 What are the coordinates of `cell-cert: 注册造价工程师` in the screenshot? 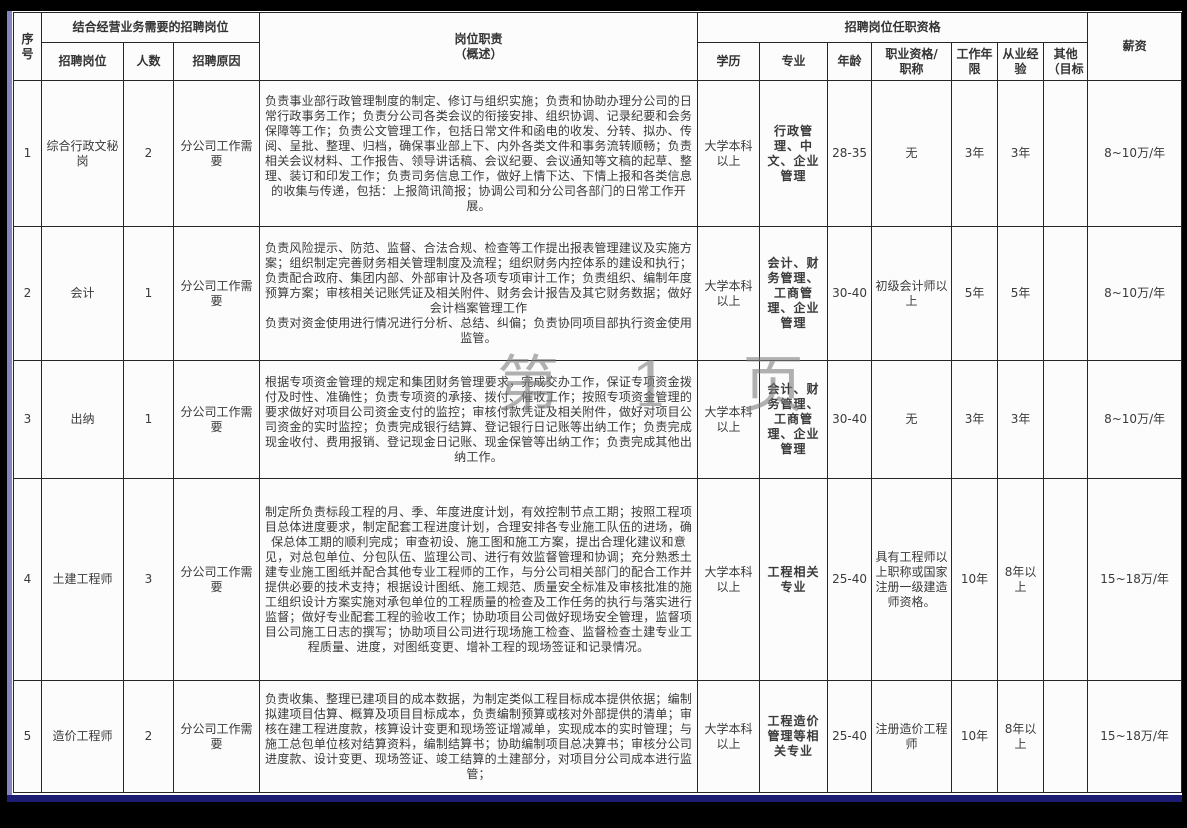 It's located at (912, 736).